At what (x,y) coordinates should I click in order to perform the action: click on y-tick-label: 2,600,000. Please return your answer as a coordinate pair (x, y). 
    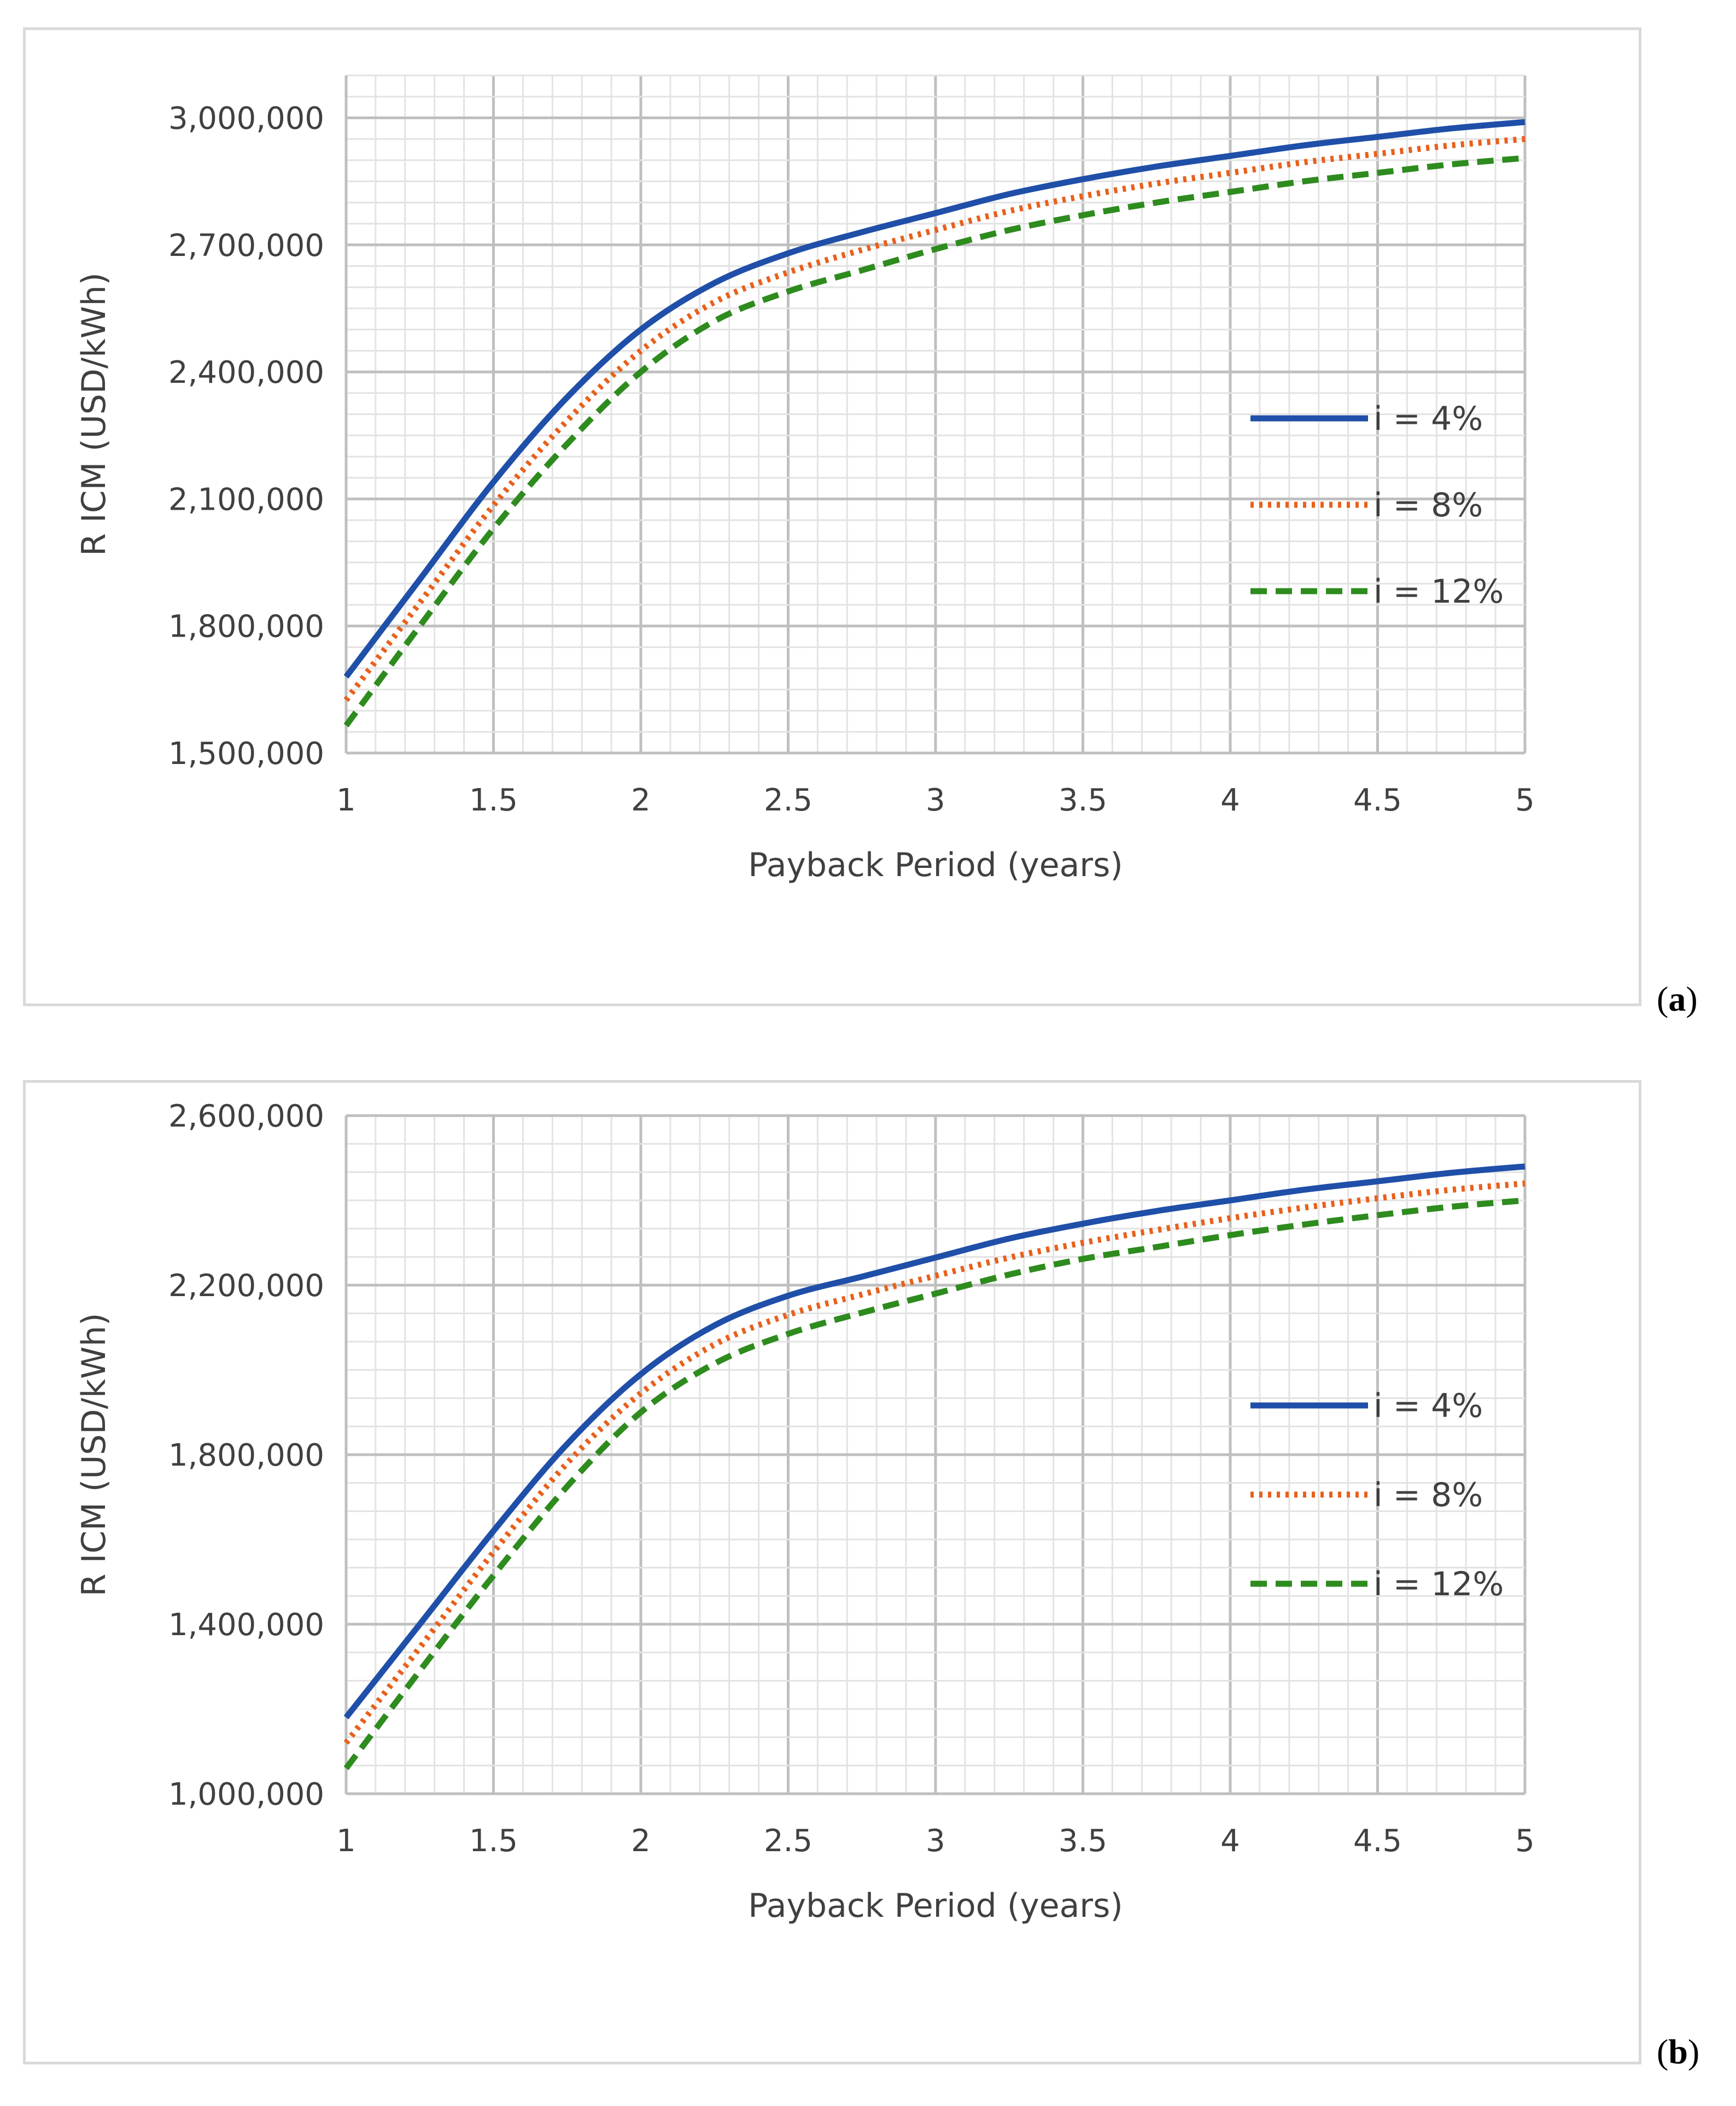
    Looking at the image, I should click on (246, 1116).